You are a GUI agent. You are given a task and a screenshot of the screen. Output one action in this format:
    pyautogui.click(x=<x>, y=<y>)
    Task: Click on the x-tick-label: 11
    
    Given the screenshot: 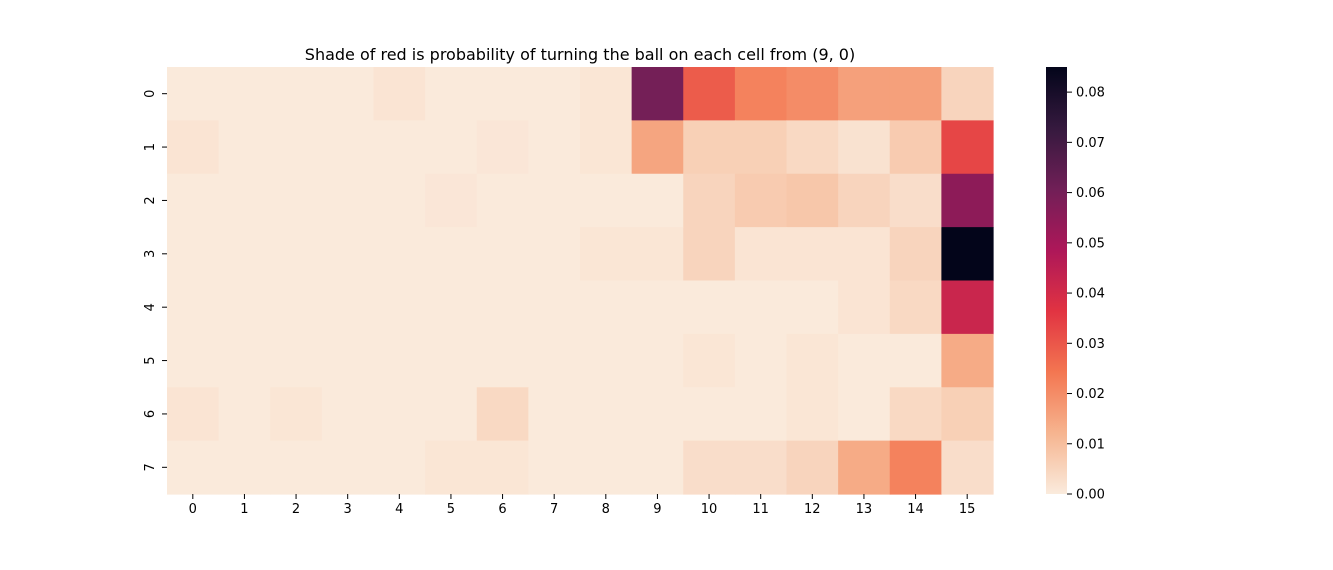 What is the action you would take?
    pyautogui.click(x=760, y=509)
    